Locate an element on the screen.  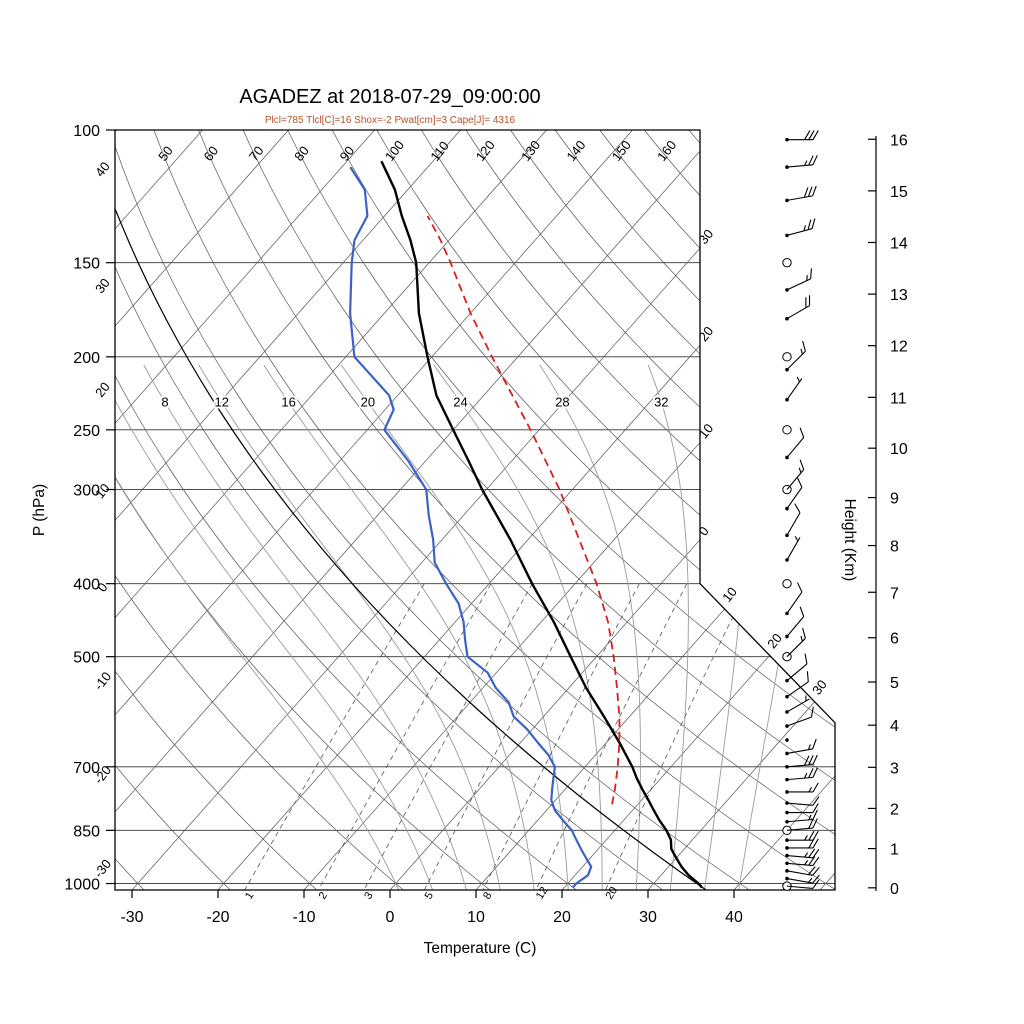
isotherm-line is located at coordinates (784, 510).